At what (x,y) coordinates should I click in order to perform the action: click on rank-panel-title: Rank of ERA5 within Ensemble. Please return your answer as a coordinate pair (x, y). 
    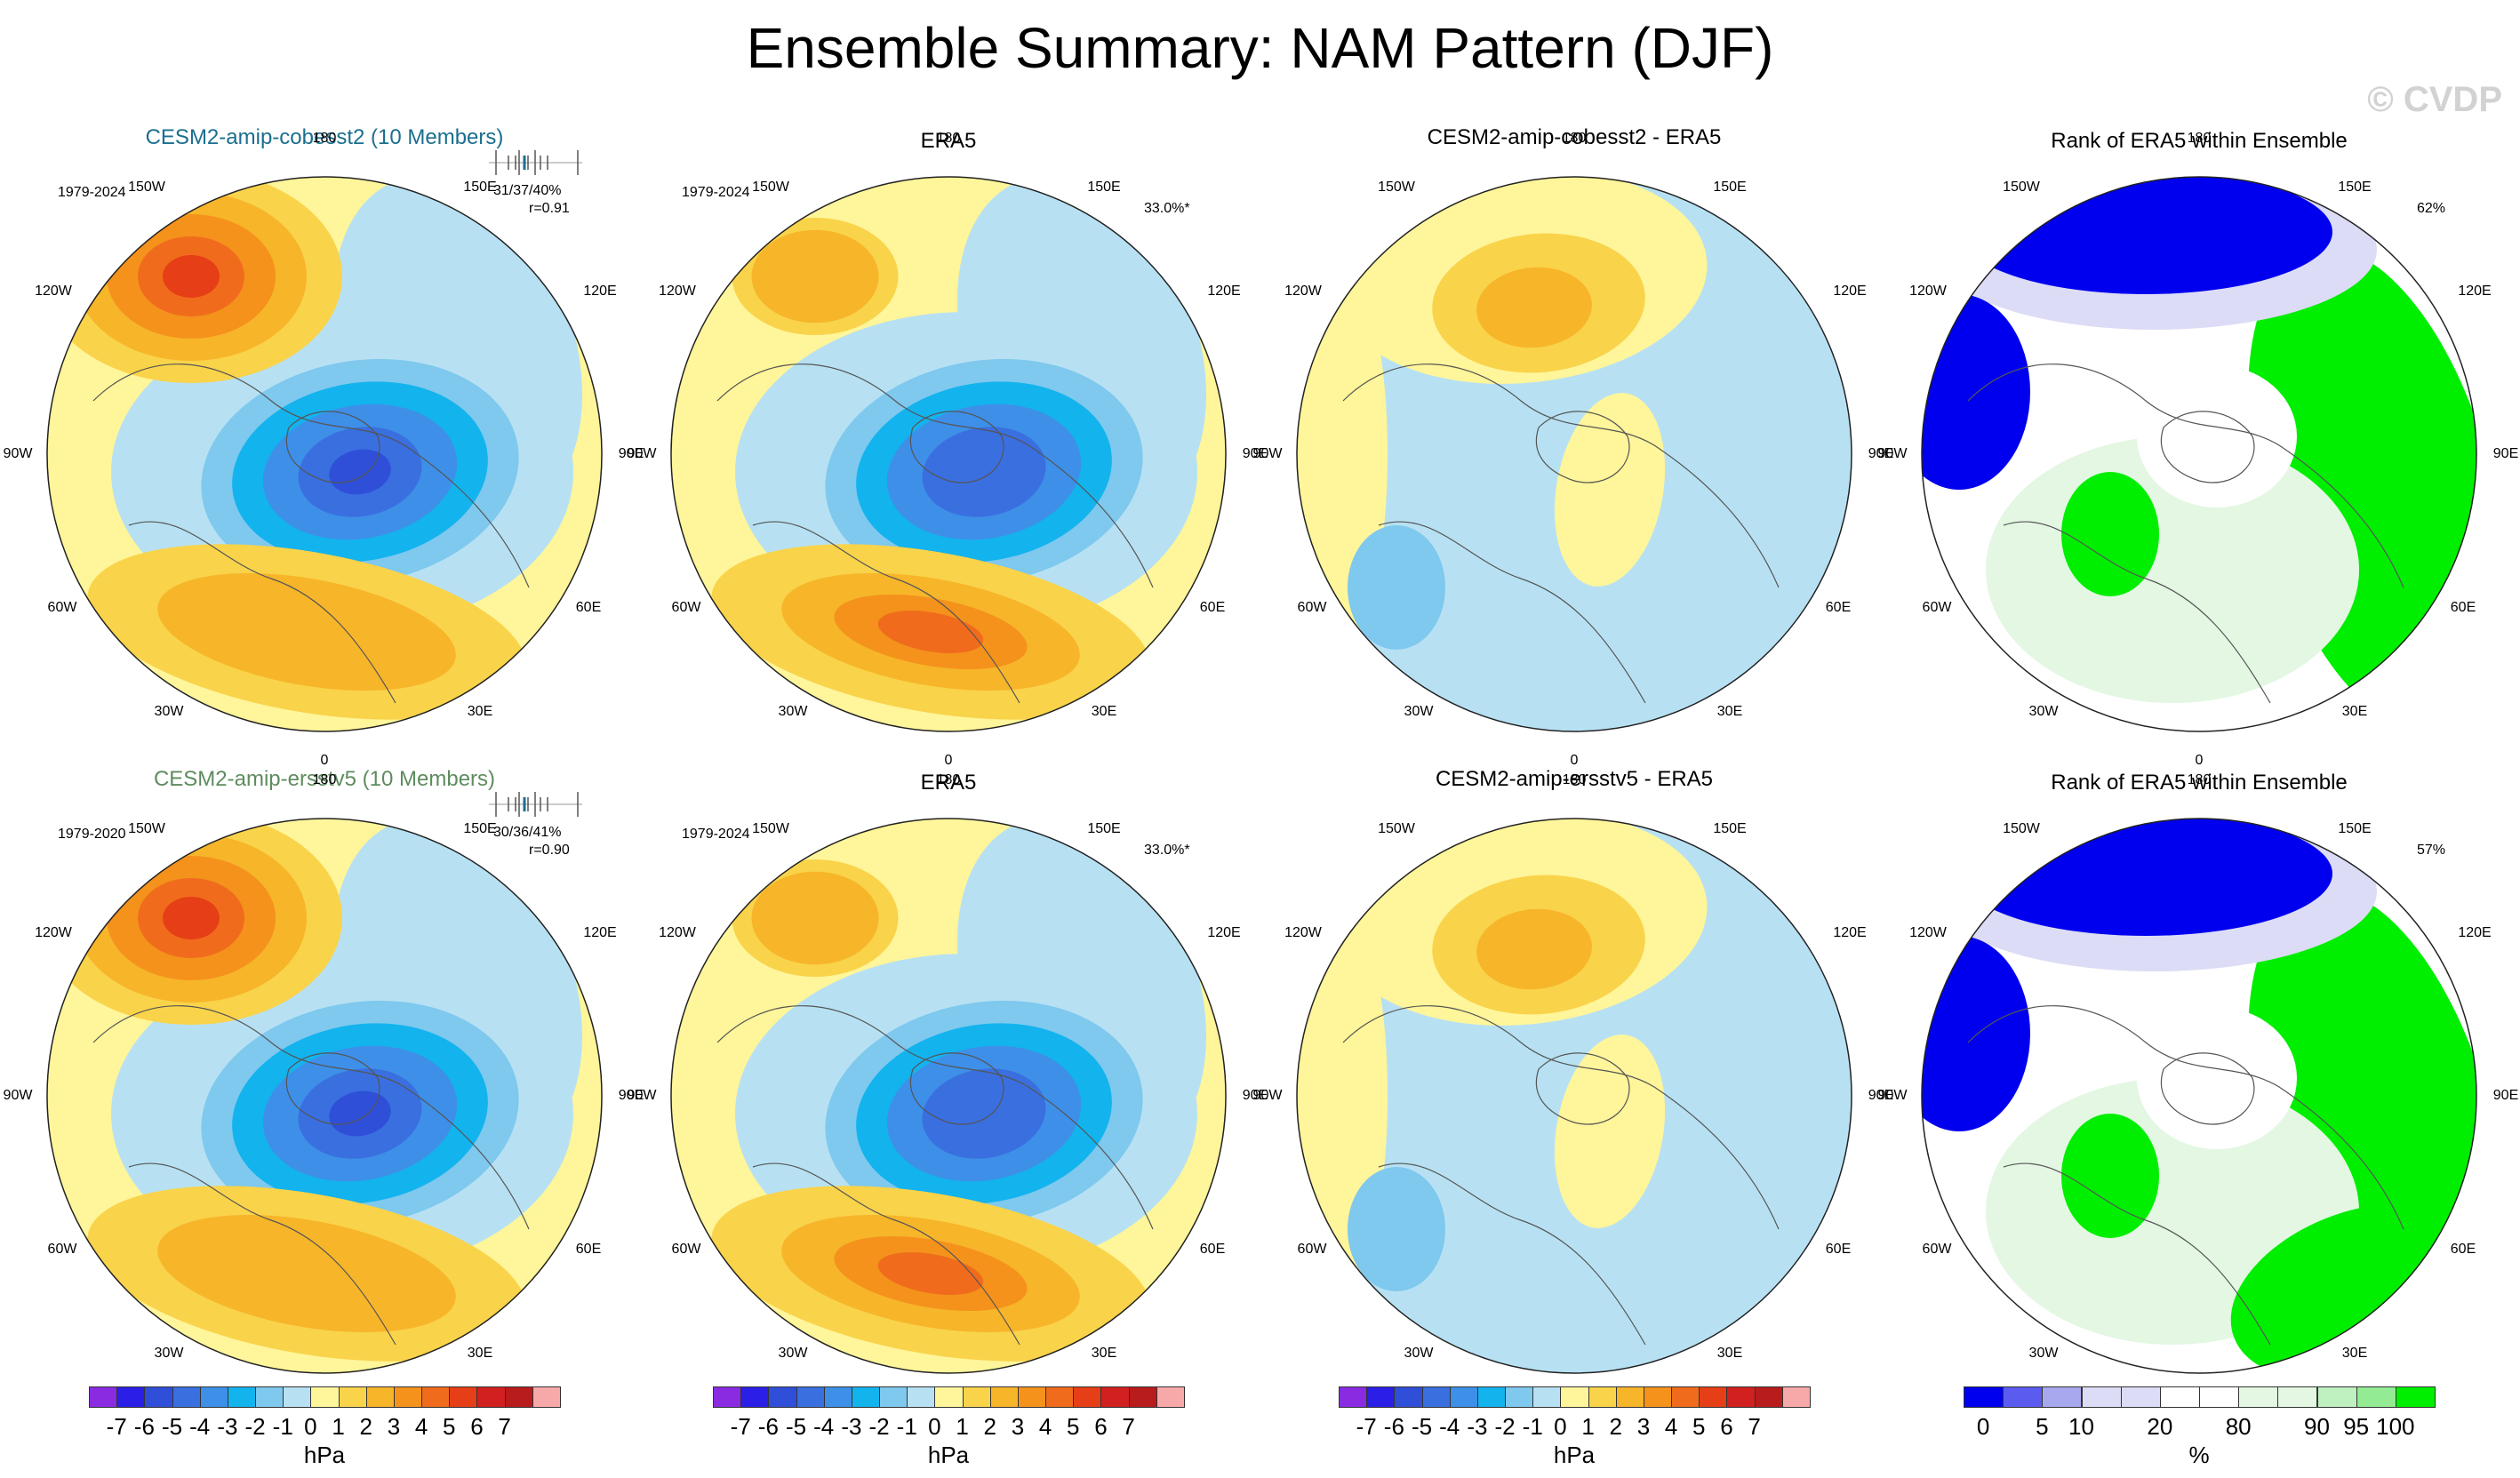
    Looking at the image, I should click on (2199, 783).